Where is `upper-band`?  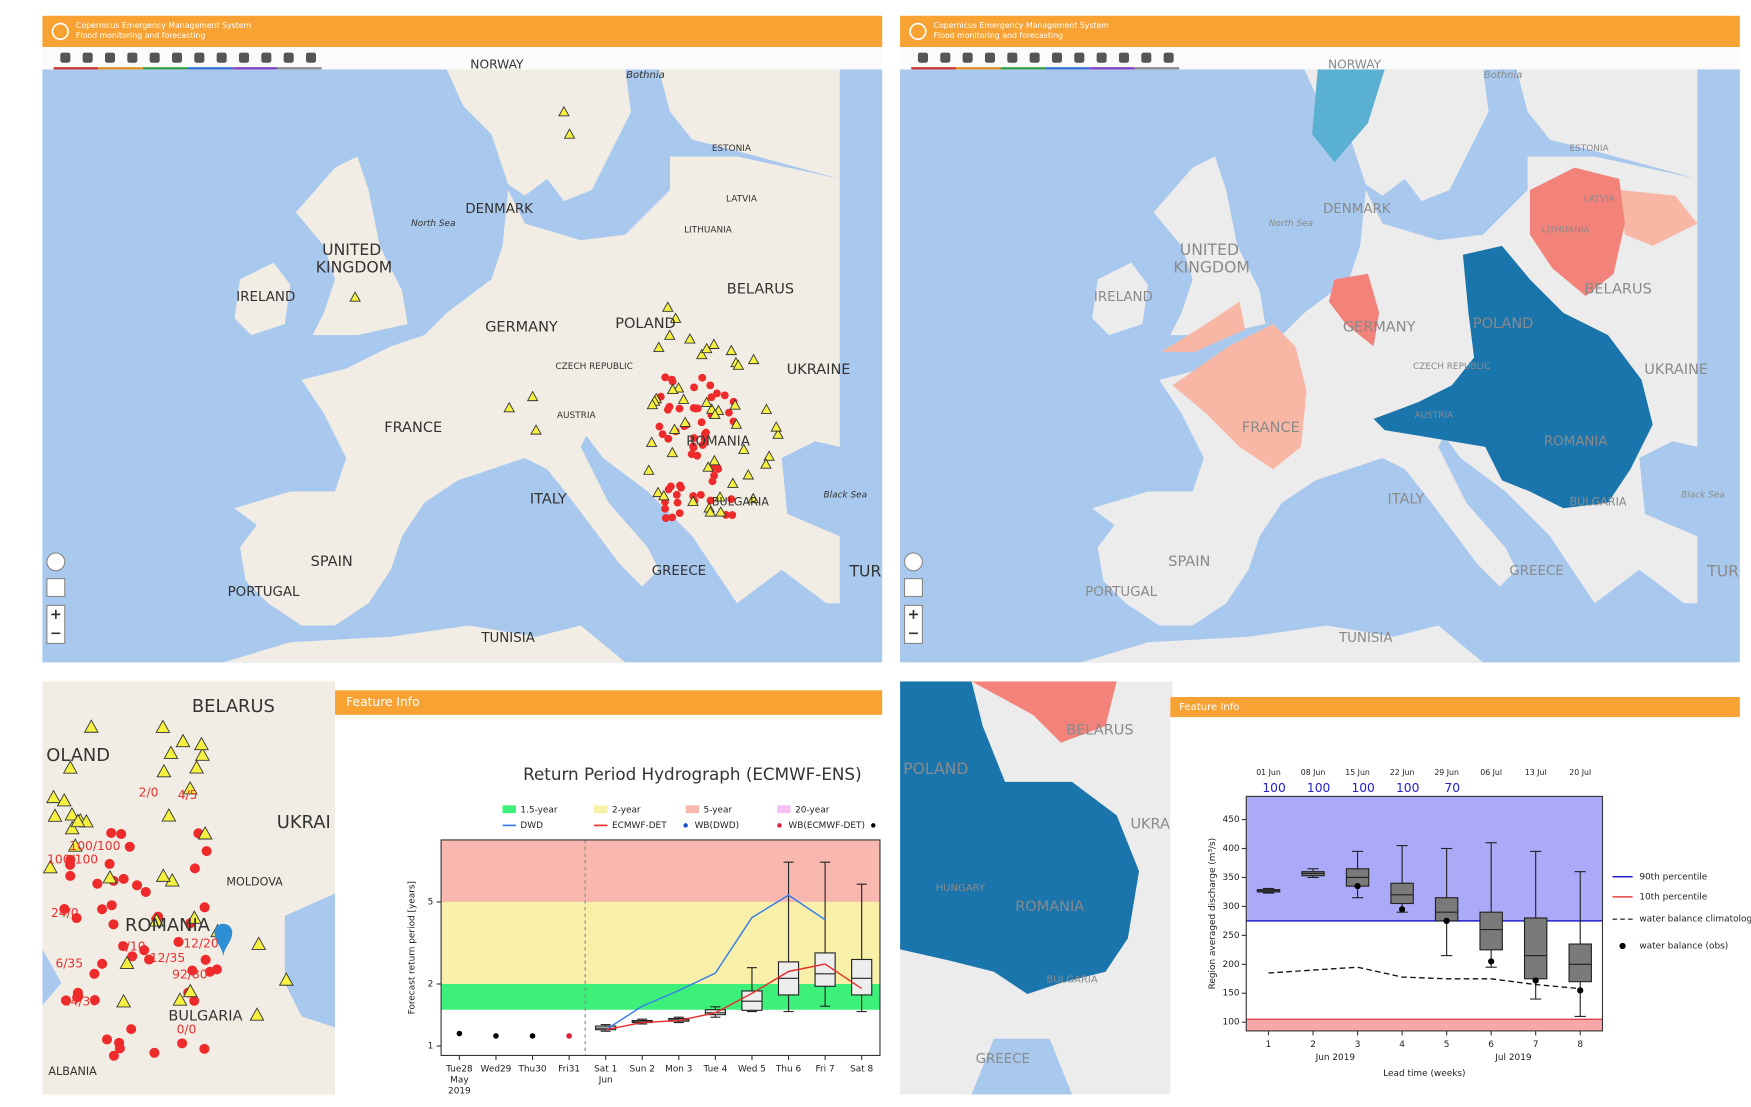 upper-band is located at coordinates (1424, 858).